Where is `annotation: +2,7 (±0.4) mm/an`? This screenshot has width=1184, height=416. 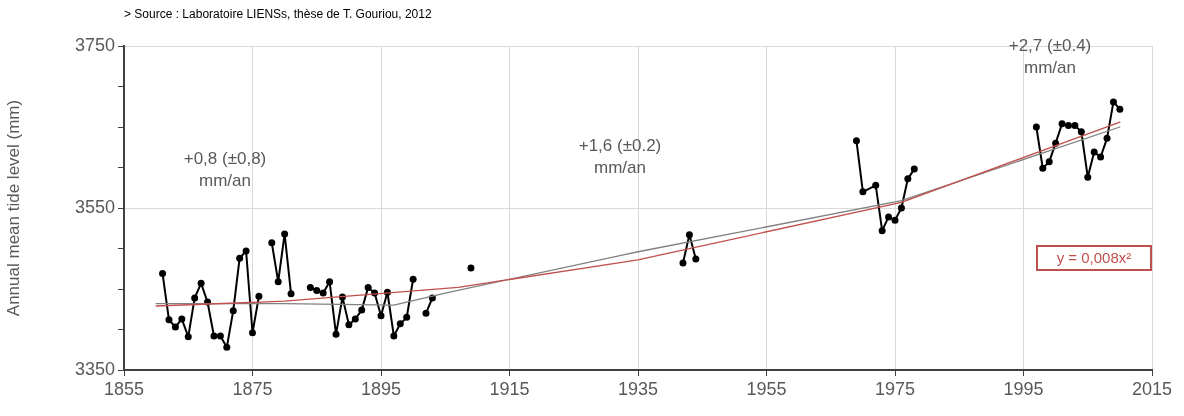 annotation: +2,7 (±0.4) mm/an is located at coordinates (1050, 57).